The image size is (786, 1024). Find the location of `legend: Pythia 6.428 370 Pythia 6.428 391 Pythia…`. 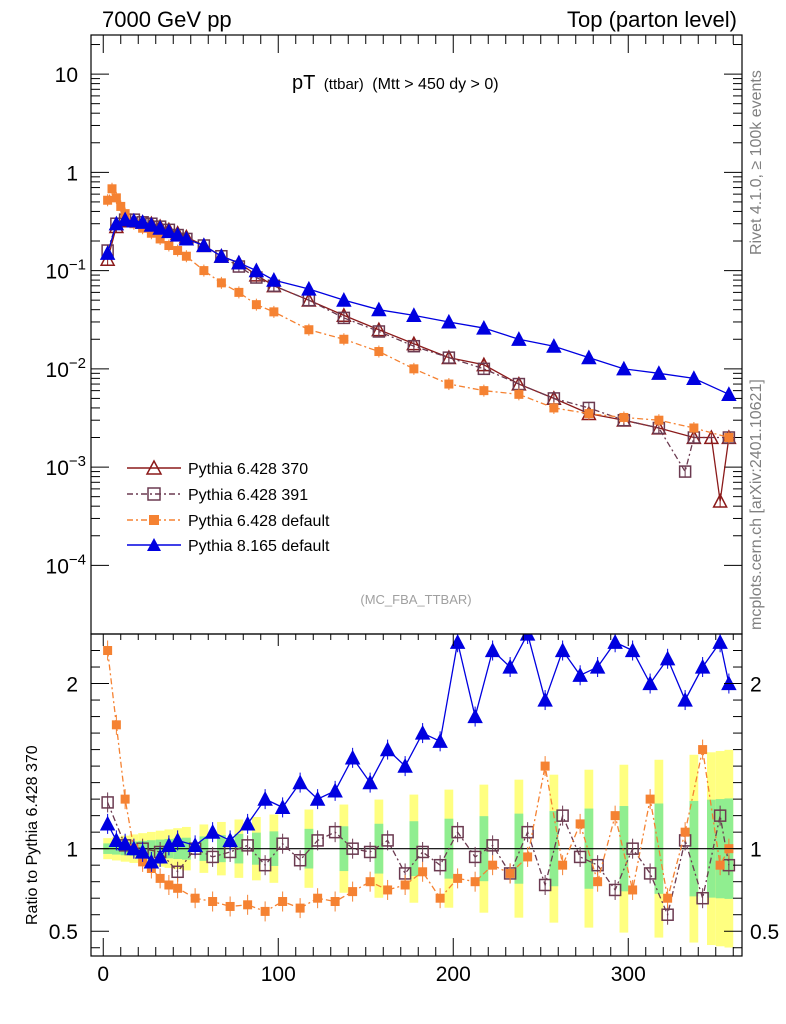

legend: Pythia 6.428 370 Pythia 6.428 391 Pythia… is located at coordinates (228, 507).